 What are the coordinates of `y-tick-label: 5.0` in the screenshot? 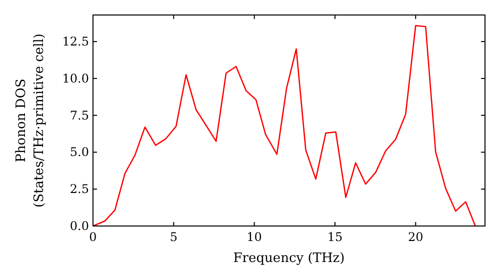 It's located at (79, 152).